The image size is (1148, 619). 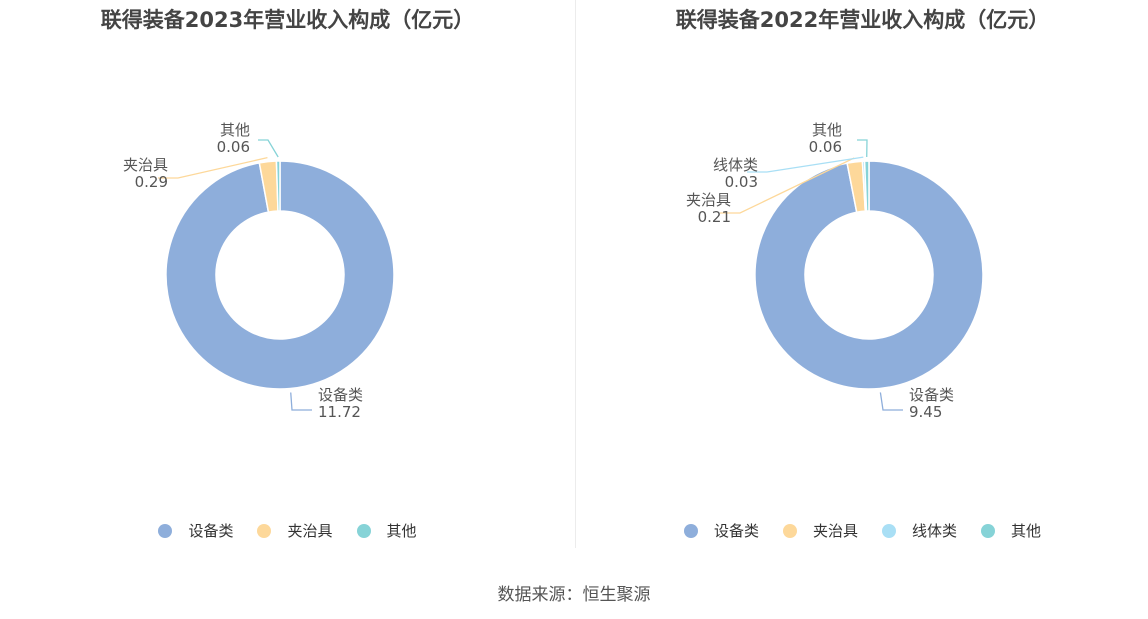 I want to click on slice-label: 线体类, so click(x=735, y=165).